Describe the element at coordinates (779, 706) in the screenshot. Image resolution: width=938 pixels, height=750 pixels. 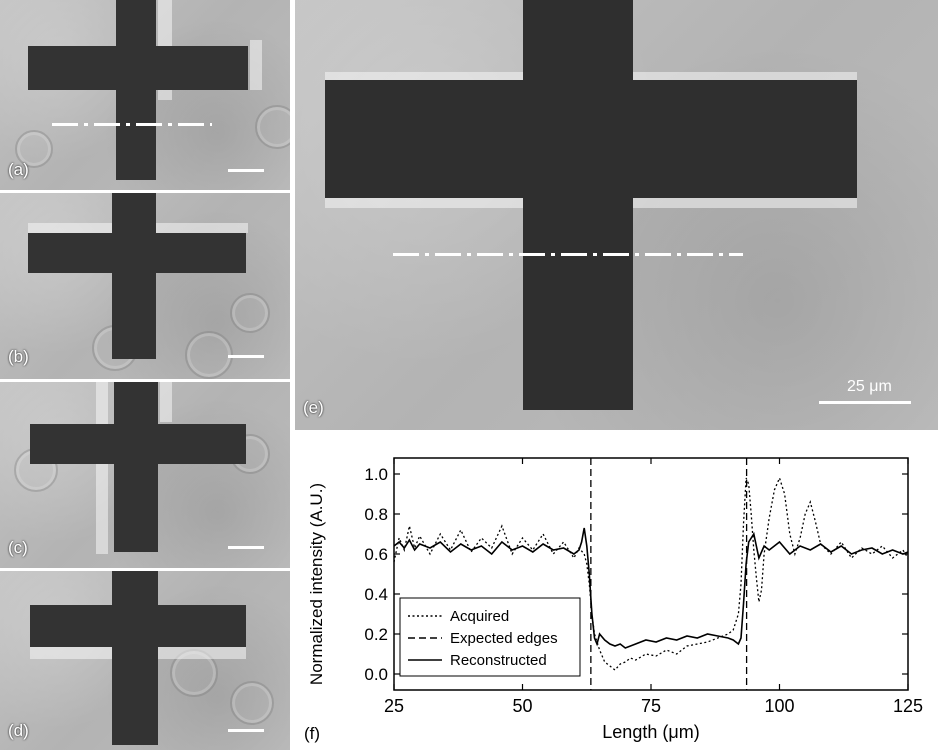
I see `x-tick-label: 100` at that location.